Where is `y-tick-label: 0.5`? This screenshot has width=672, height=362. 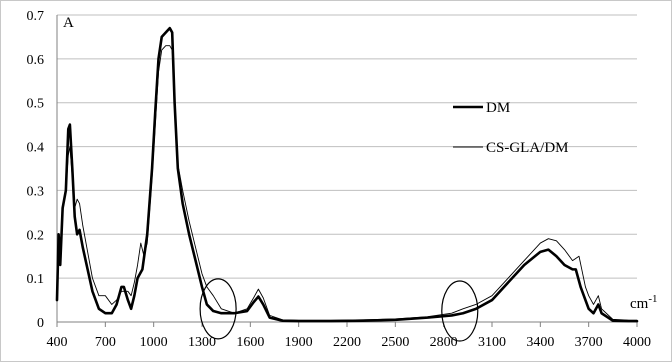 y-tick-label: 0.5 is located at coordinates (36, 104).